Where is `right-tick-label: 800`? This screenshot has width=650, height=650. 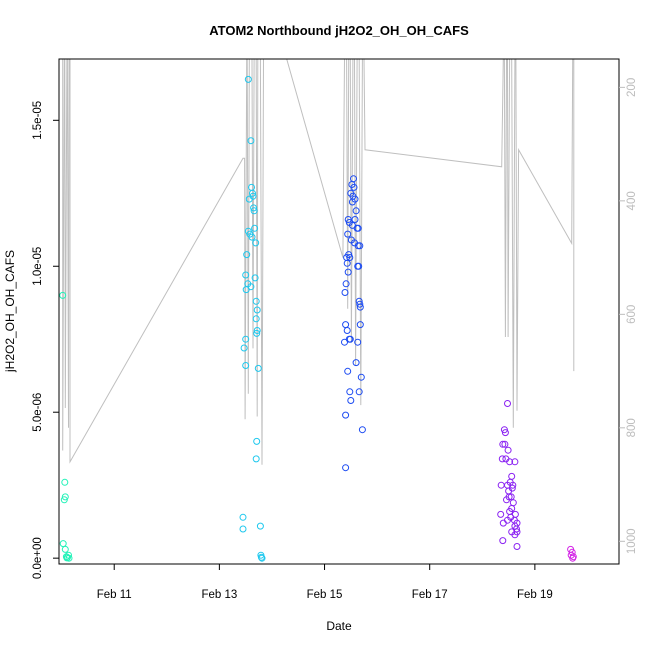 right-tick-label: 800 is located at coordinates (632, 427).